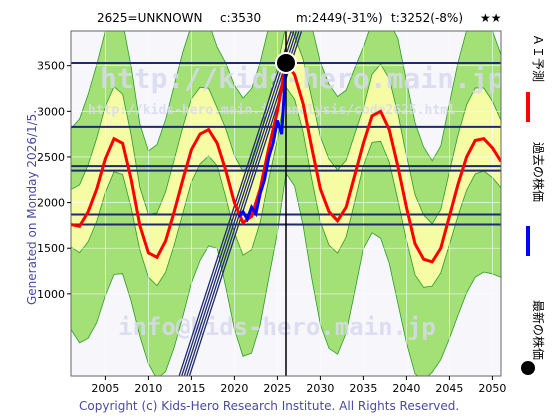  What do you see at coordinates (262, 142) in the screenshot?
I see `series-past-line` at bounding box center [262, 142].